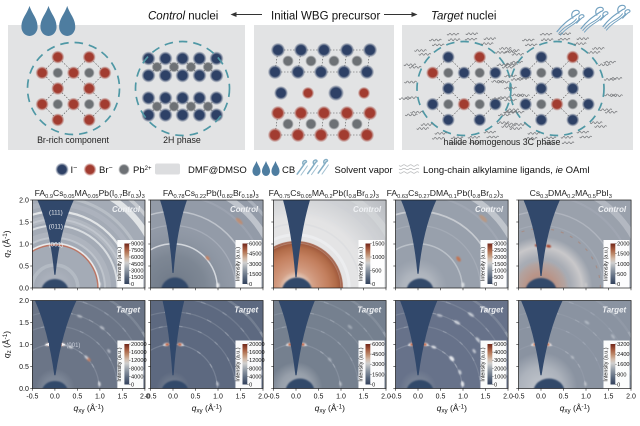 The width and height of the screenshot is (640, 426). What do you see at coordinates (623, 365) in the screenshot?
I see `svg-text: 1600` at bounding box center [623, 365].